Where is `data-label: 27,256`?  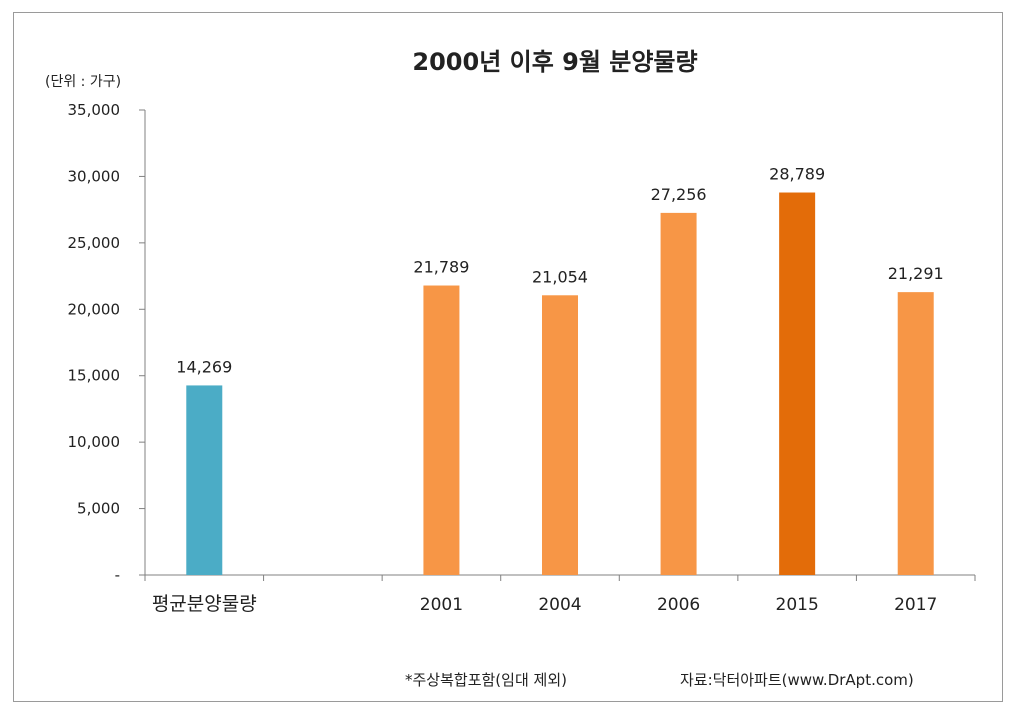
data-label: 27,256 is located at coordinates (679, 194).